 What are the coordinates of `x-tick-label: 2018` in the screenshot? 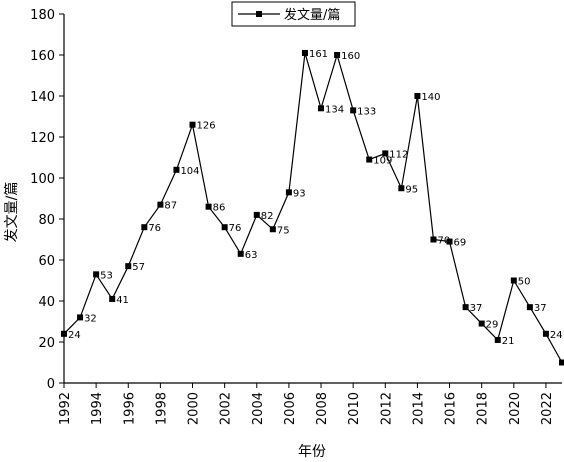 It's located at (483, 408).